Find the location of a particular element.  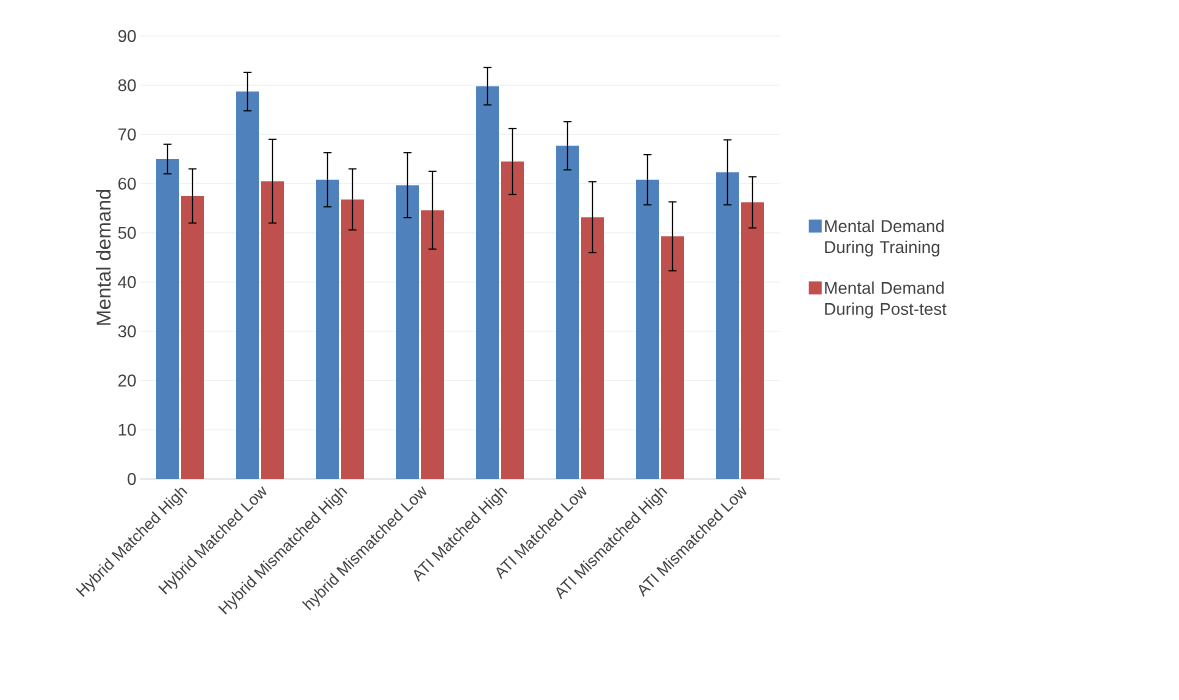

y-tick-label: 10 is located at coordinates (127, 429).